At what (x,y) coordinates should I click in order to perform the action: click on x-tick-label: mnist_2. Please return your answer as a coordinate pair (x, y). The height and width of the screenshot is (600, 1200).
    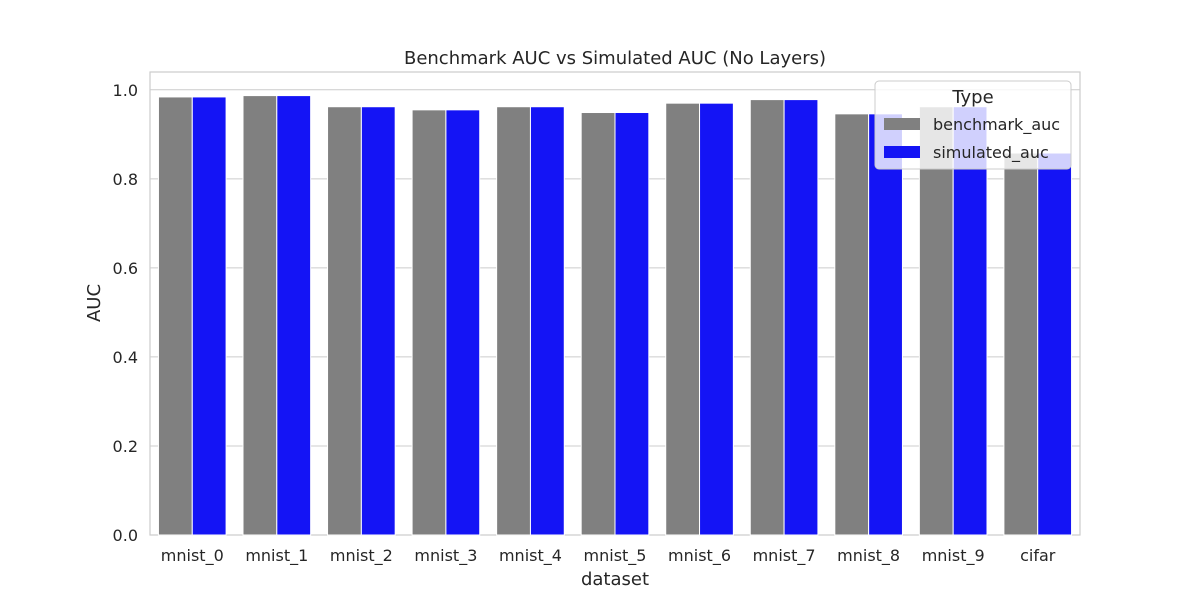
    Looking at the image, I should click on (361, 556).